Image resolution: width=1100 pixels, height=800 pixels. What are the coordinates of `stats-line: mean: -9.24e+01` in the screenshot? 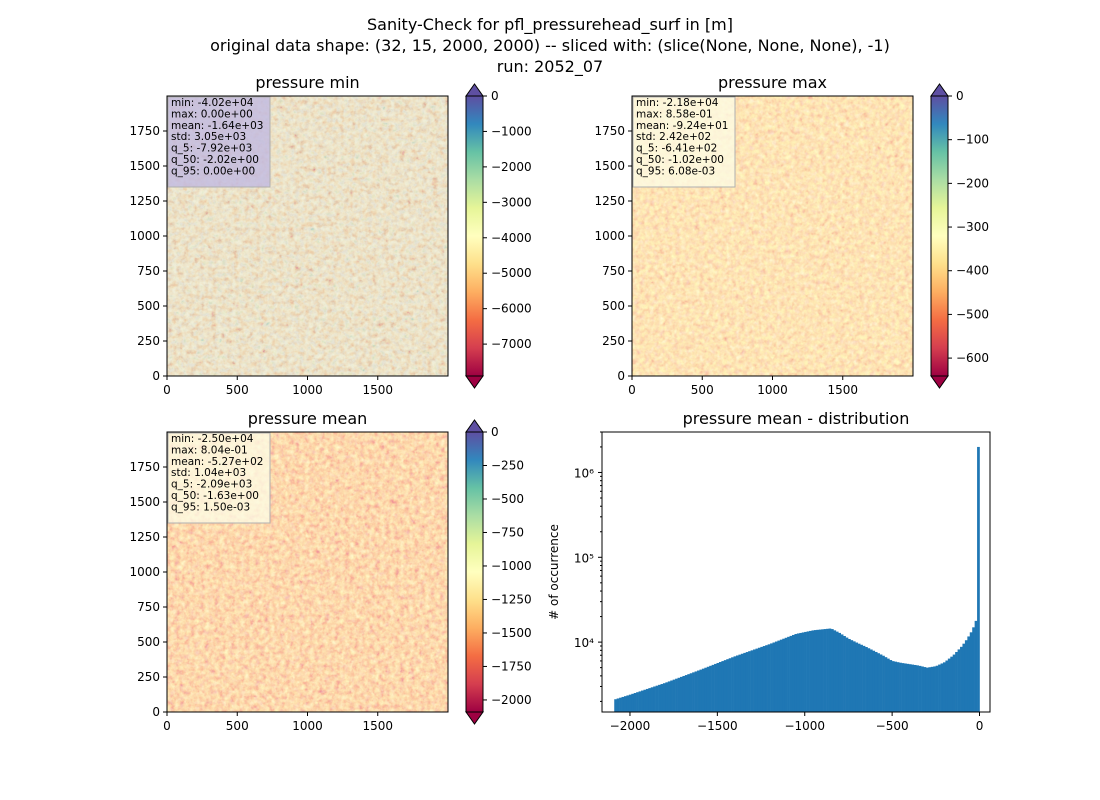 It's located at (682, 126).